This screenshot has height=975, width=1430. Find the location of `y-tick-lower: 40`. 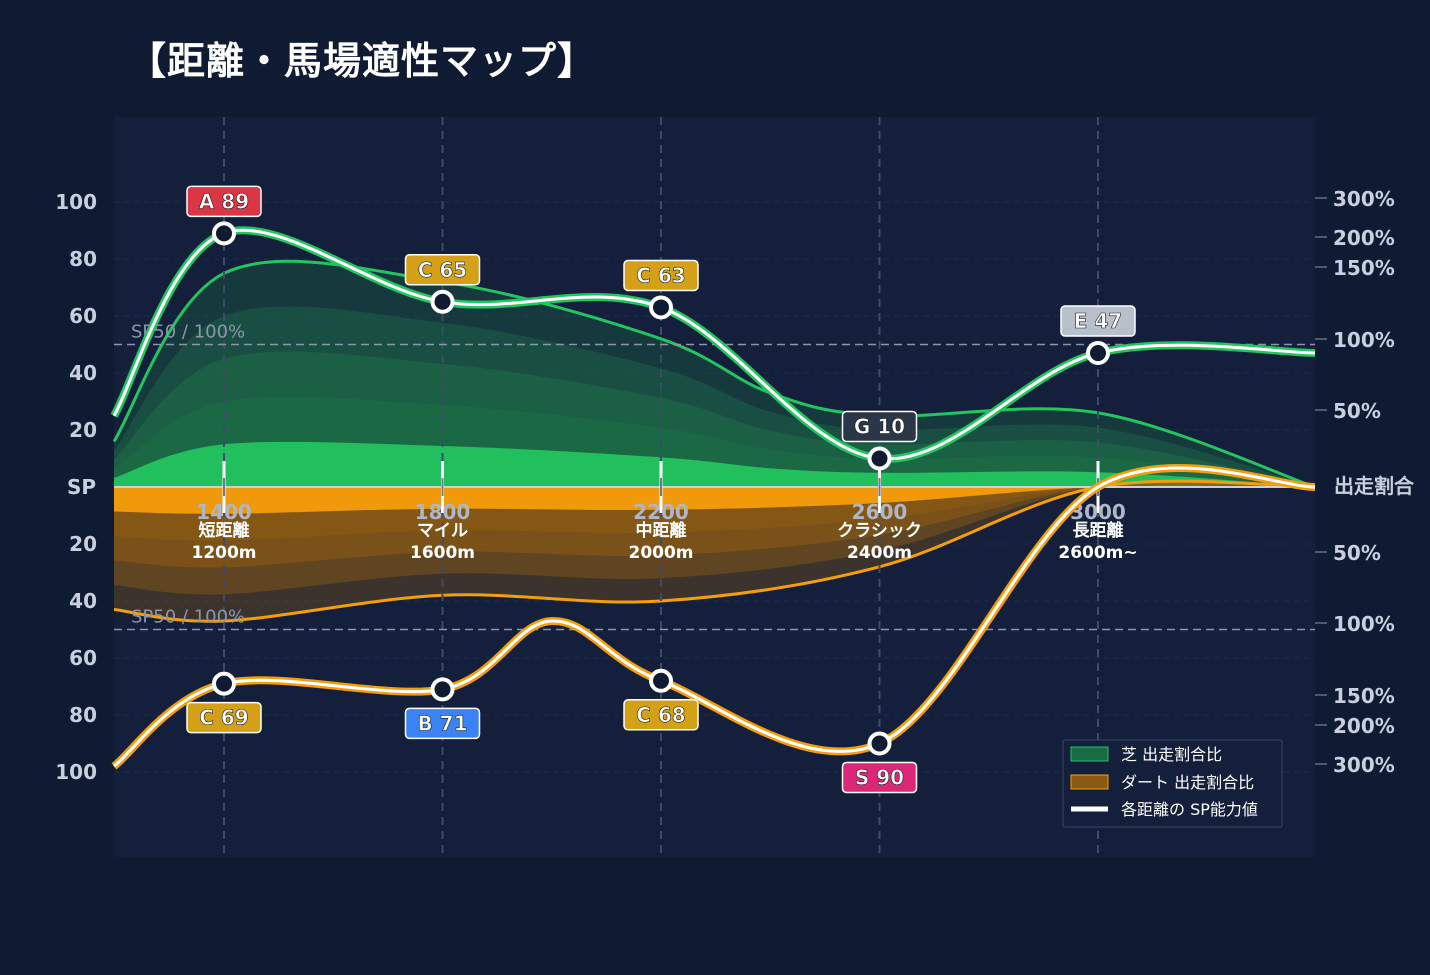

y-tick-lower: 40 is located at coordinates (83, 601).